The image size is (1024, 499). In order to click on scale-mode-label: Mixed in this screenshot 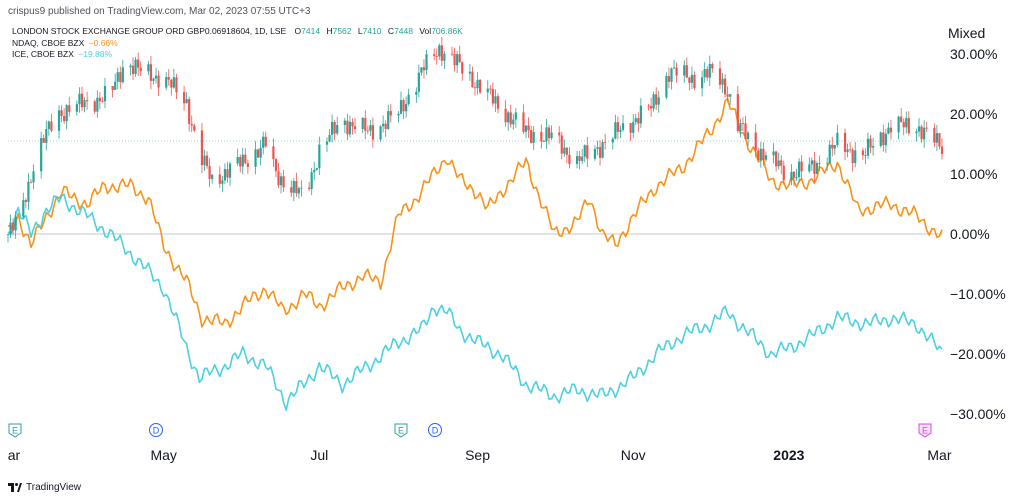, I will do `click(967, 33)`.